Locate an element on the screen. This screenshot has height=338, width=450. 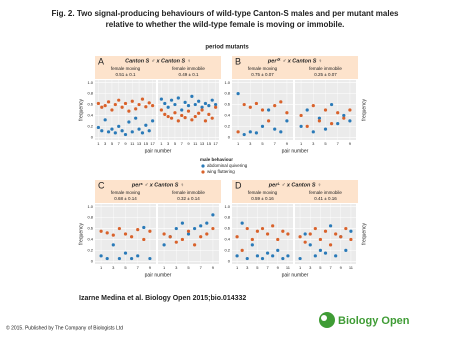
legend-label: abdominal quivering is located at coordinates (227, 165).